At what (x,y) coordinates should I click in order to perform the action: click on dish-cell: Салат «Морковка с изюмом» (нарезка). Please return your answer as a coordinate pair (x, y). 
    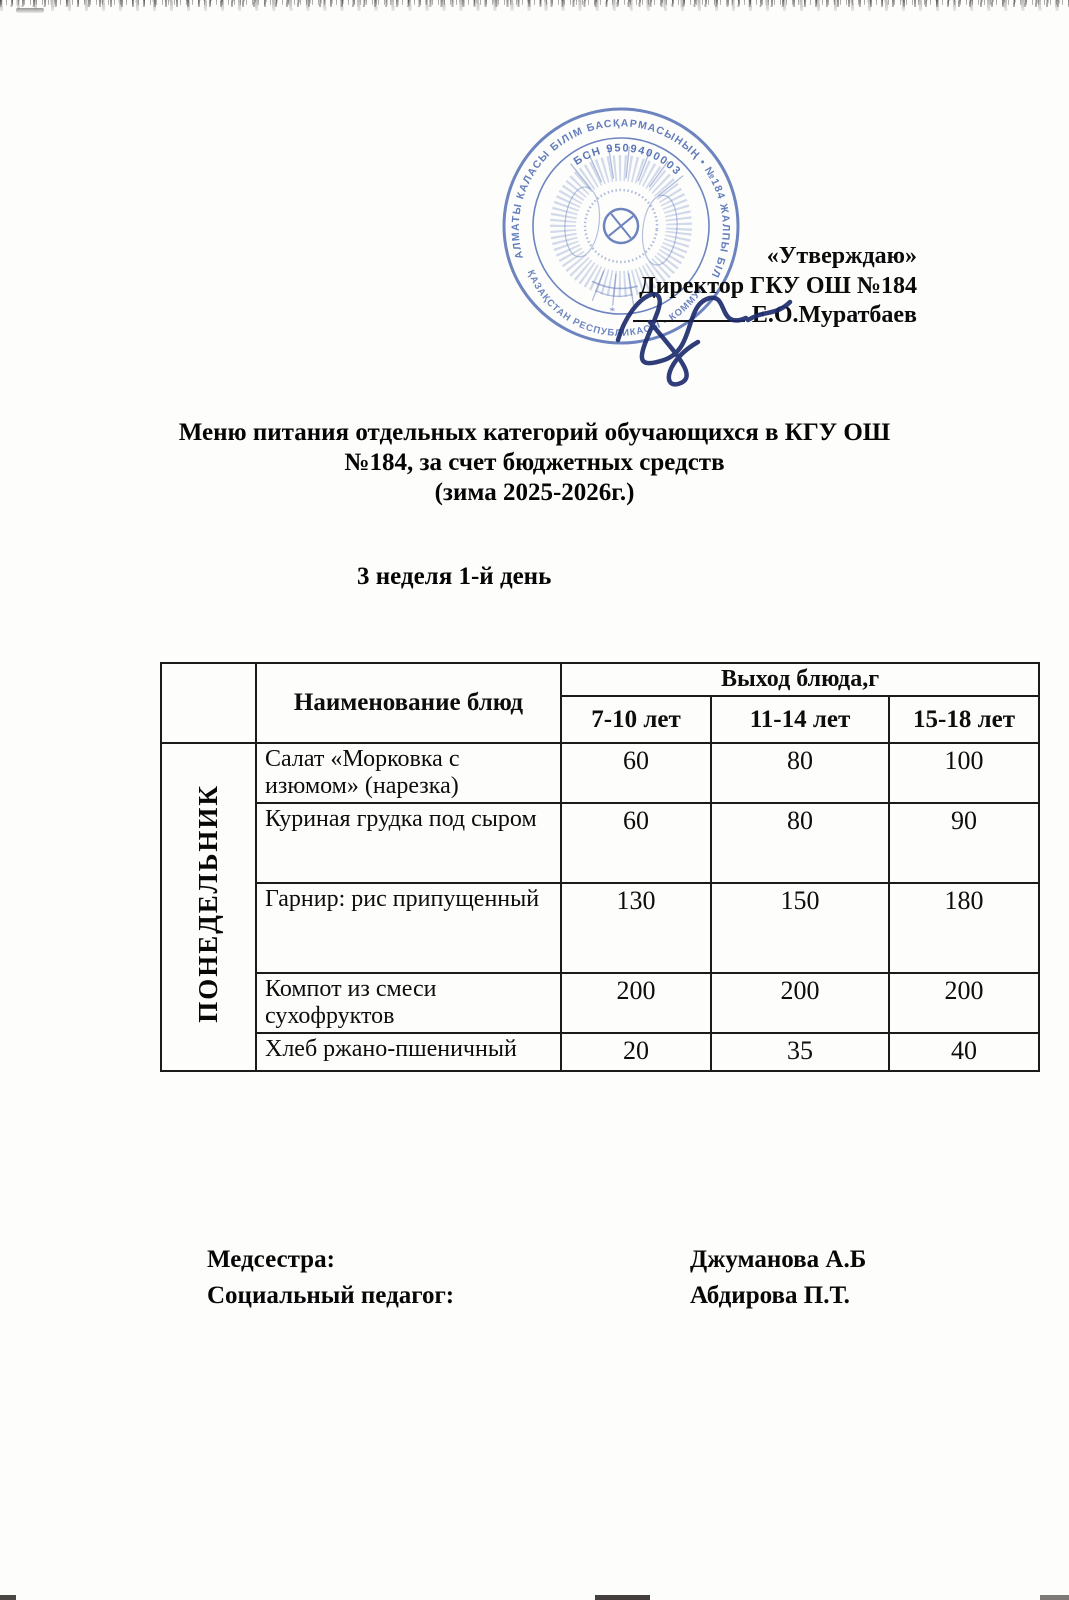
    Looking at the image, I should click on (408, 773).